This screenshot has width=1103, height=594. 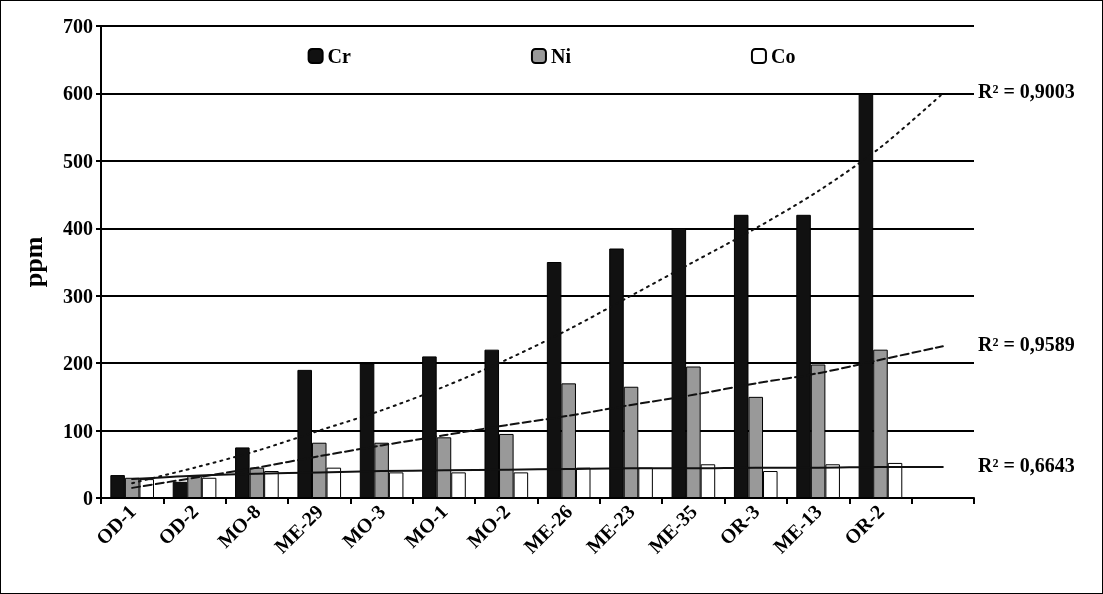 I want to click on y-tick-label: 400, so click(x=78, y=228).